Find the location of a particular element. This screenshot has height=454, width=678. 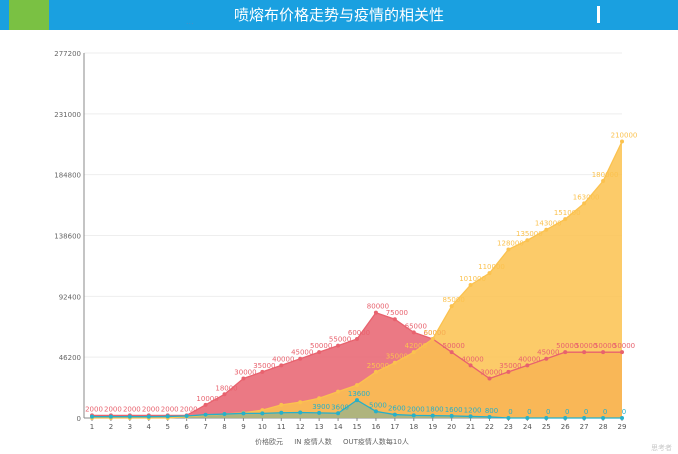

x-tick-label: 7 is located at coordinates (205, 427).